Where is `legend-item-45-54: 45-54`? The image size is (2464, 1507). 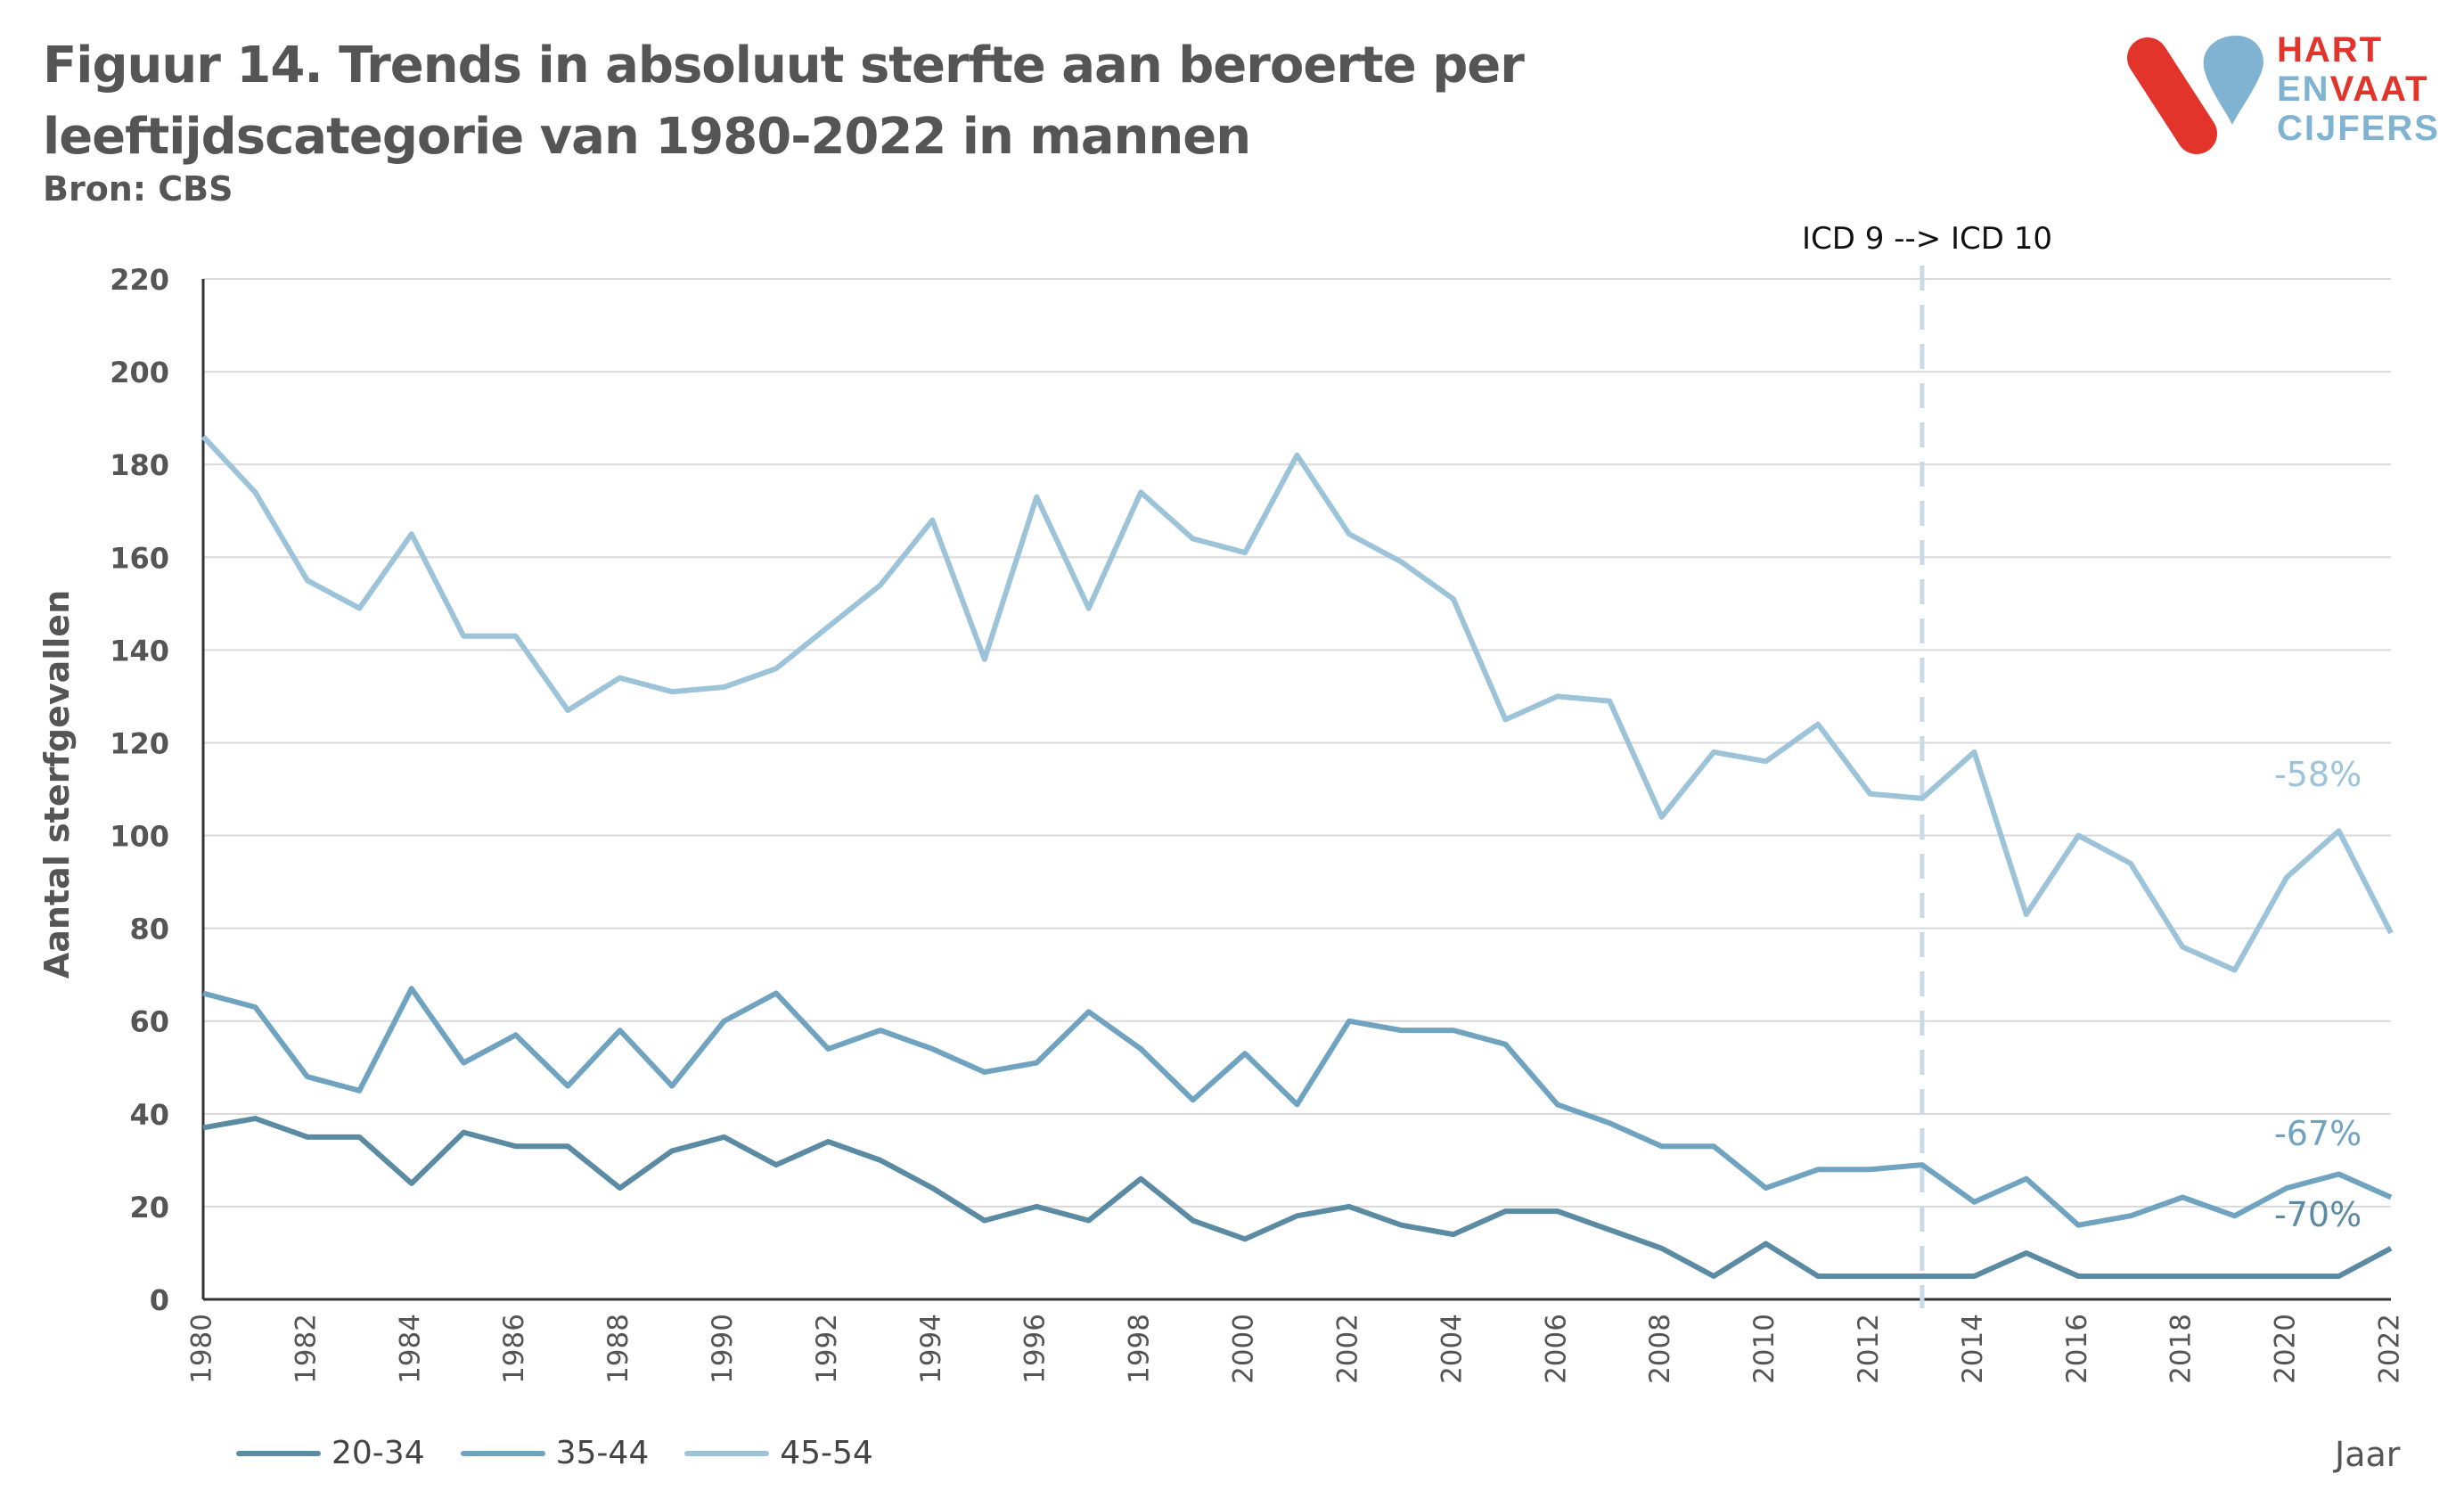
legend-item-45-54: 45-54 is located at coordinates (778, 1453).